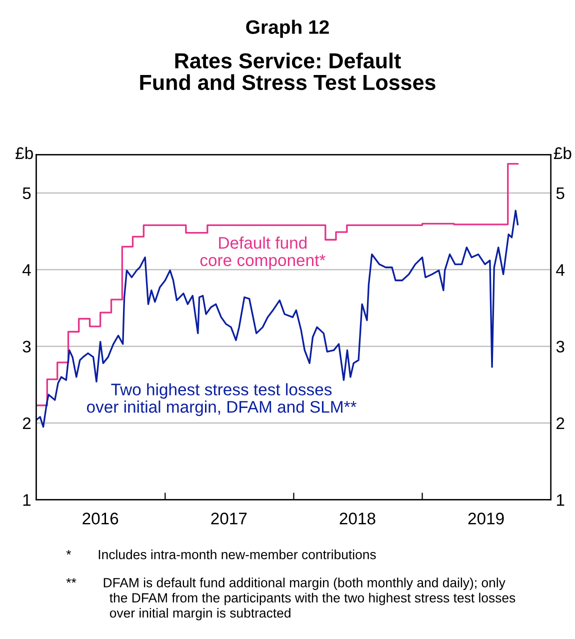 The height and width of the screenshot is (639, 575). What do you see at coordinates (288, 71) in the screenshot?
I see `chart-subtitle: Rates Service: Default Fund and Stress Test Losses` at bounding box center [288, 71].